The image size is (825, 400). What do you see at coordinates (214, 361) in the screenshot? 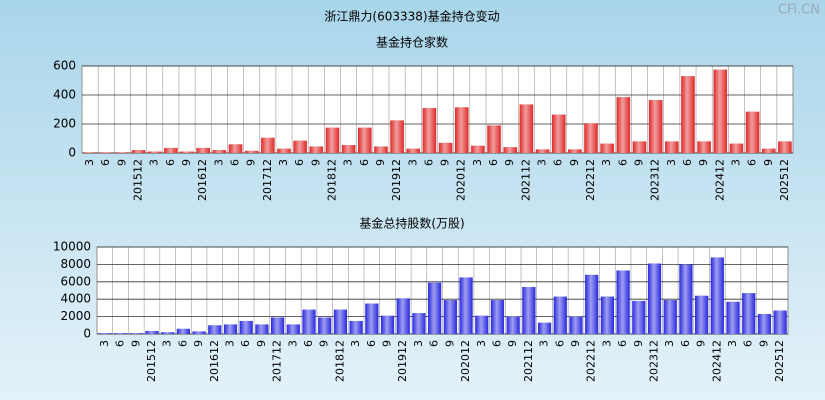
I see `x-tick-label: 201612` at bounding box center [214, 361].